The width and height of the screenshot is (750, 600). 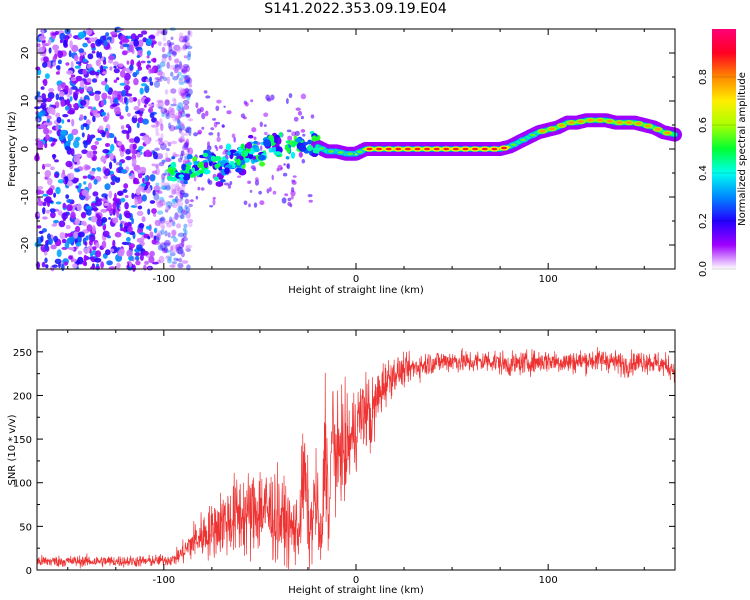 I want to click on y-tick-label: 150, so click(x=22, y=440).